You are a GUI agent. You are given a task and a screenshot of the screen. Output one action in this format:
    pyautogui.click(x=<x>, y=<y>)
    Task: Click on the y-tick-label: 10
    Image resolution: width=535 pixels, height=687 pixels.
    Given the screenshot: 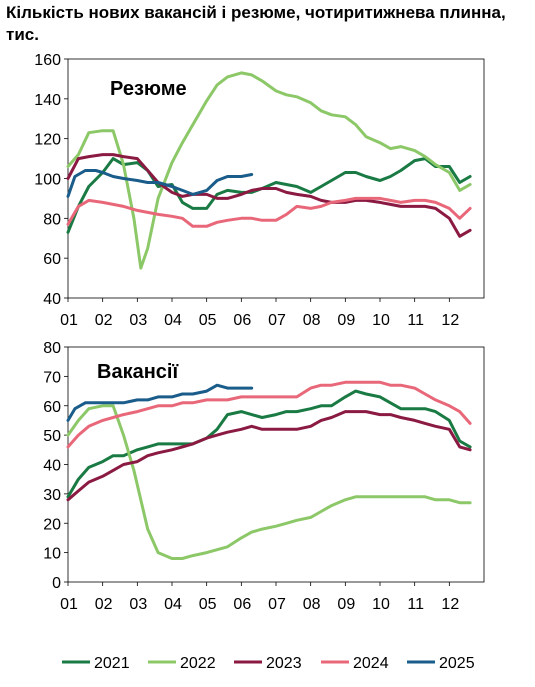 What is the action you would take?
    pyautogui.click(x=52, y=554)
    